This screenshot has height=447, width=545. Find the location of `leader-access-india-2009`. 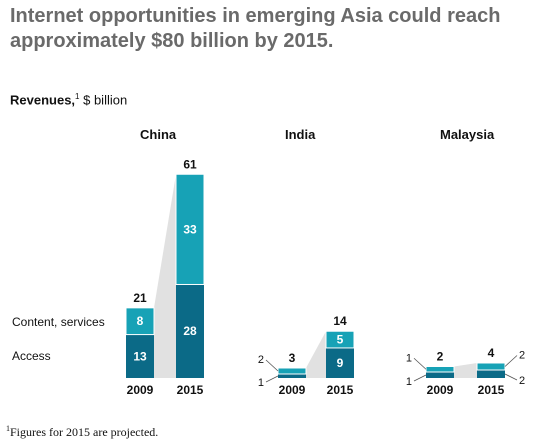

leader-access-india-2009 is located at coordinates (272, 379).